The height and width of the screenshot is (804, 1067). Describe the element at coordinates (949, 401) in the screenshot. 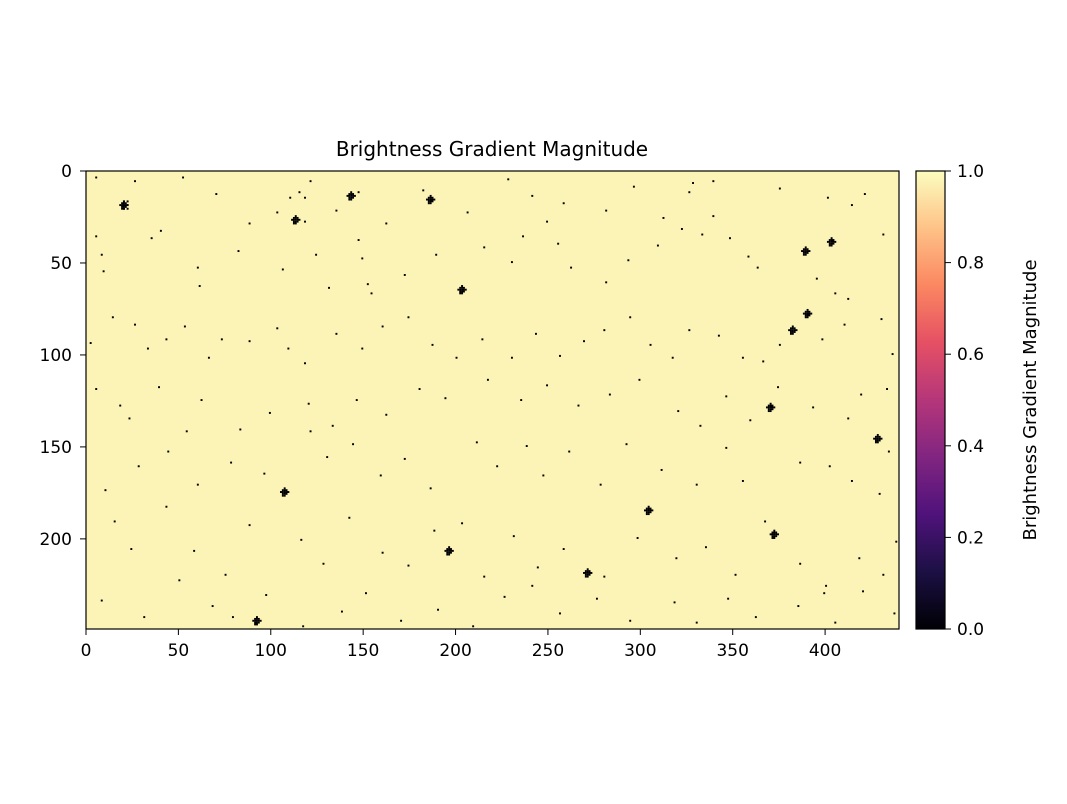

I see `colorbar: 0.0 0.2 0.4 0.6 0.8 1.0` at that location.